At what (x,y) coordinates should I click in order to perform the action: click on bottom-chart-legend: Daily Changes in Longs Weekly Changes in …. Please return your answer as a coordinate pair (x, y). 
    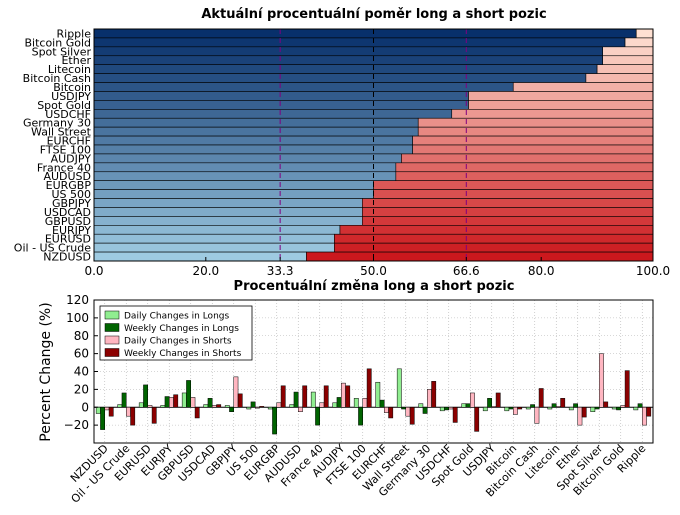
    Looking at the image, I should click on (176, 333).